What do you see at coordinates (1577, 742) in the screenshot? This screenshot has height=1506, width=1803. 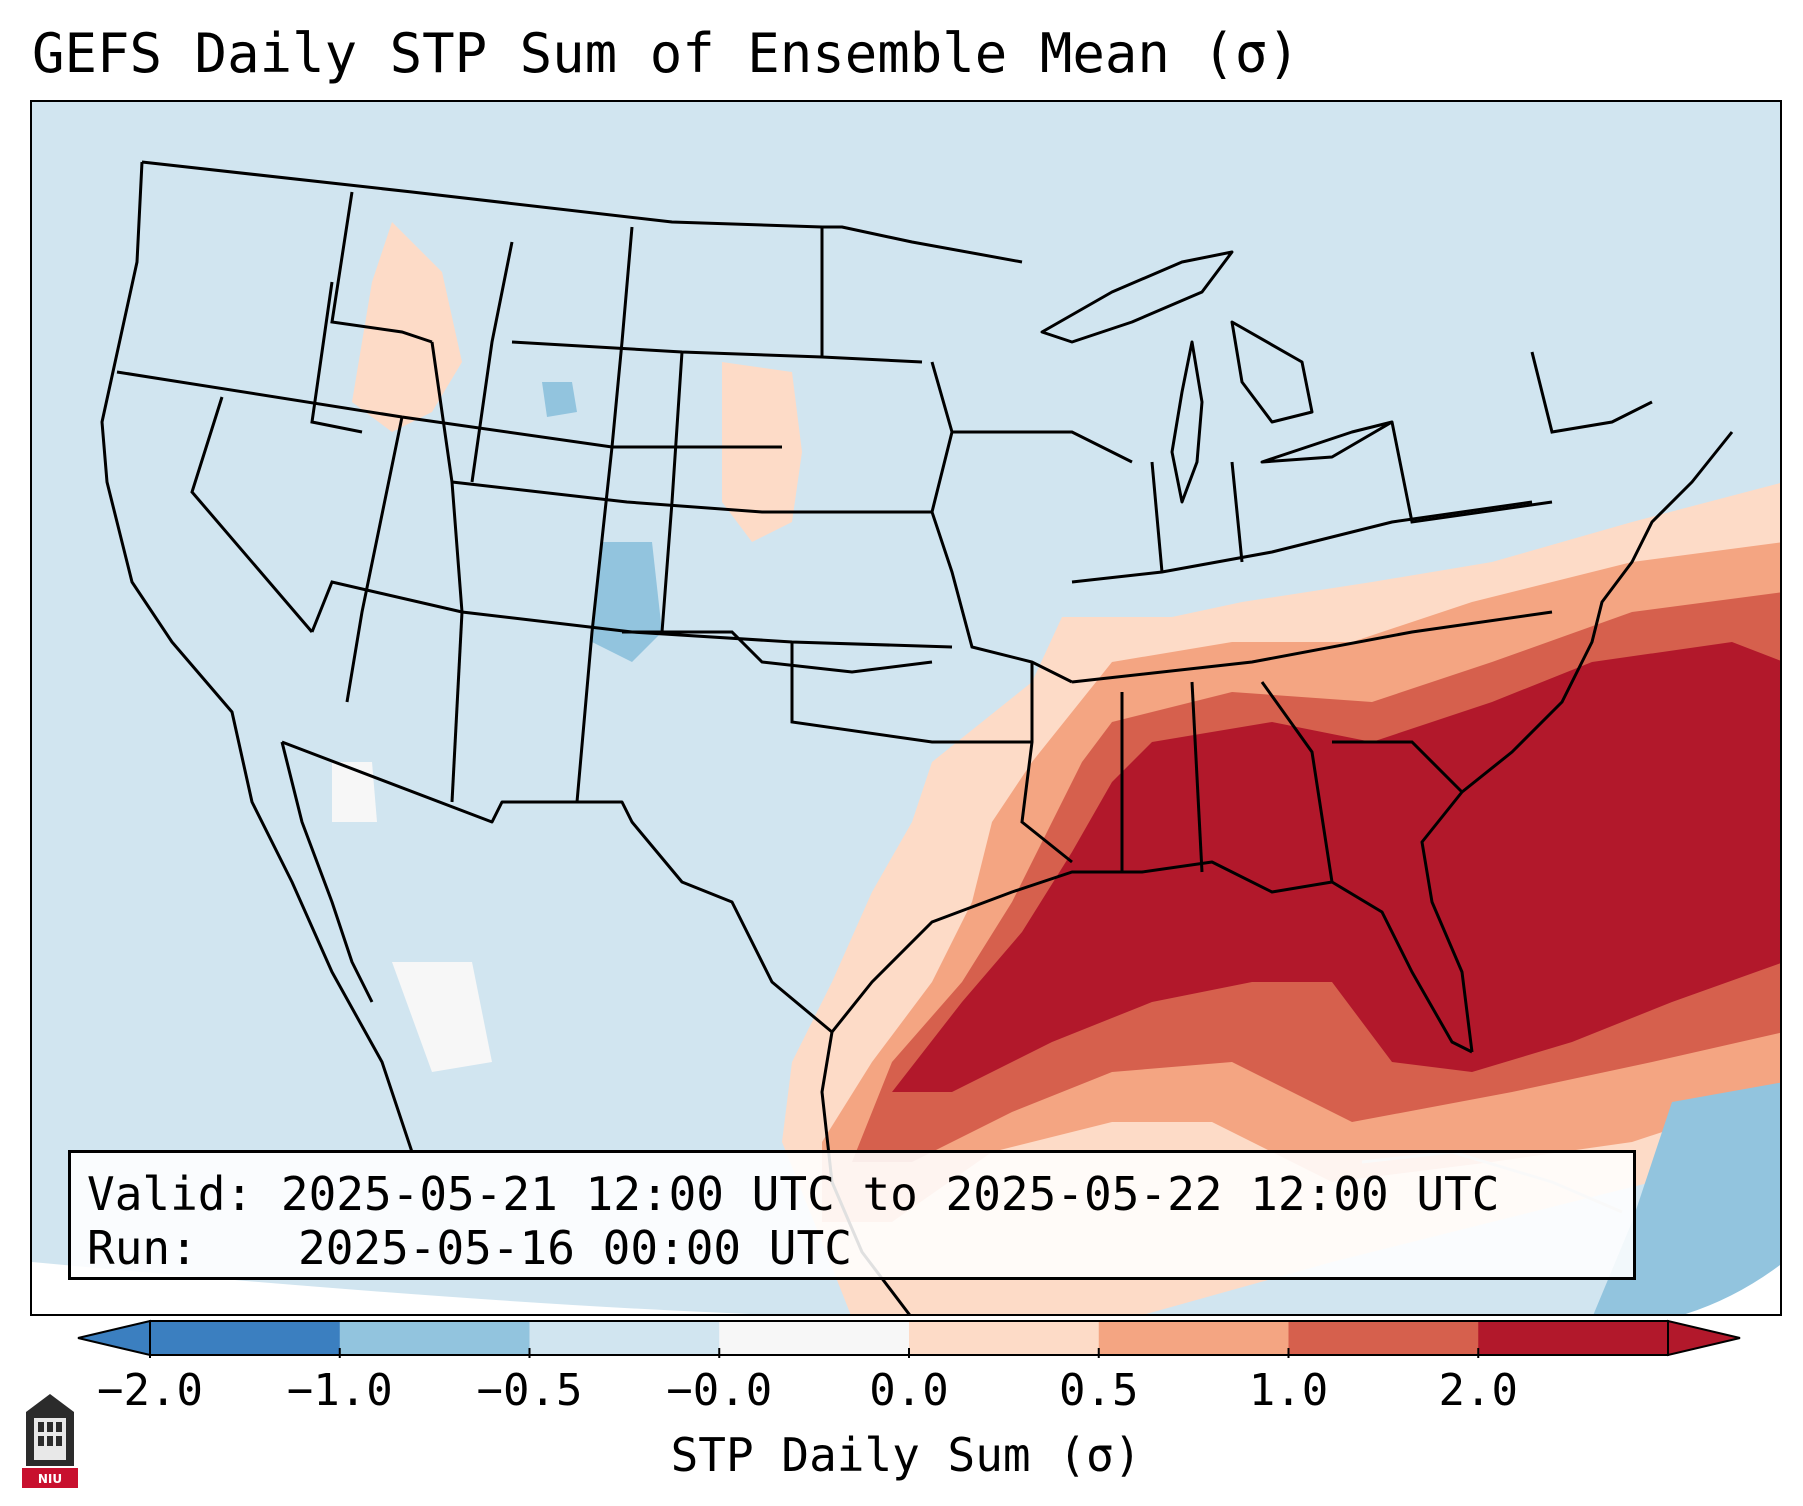 I see `atlantic-coast` at bounding box center [1577, 742].